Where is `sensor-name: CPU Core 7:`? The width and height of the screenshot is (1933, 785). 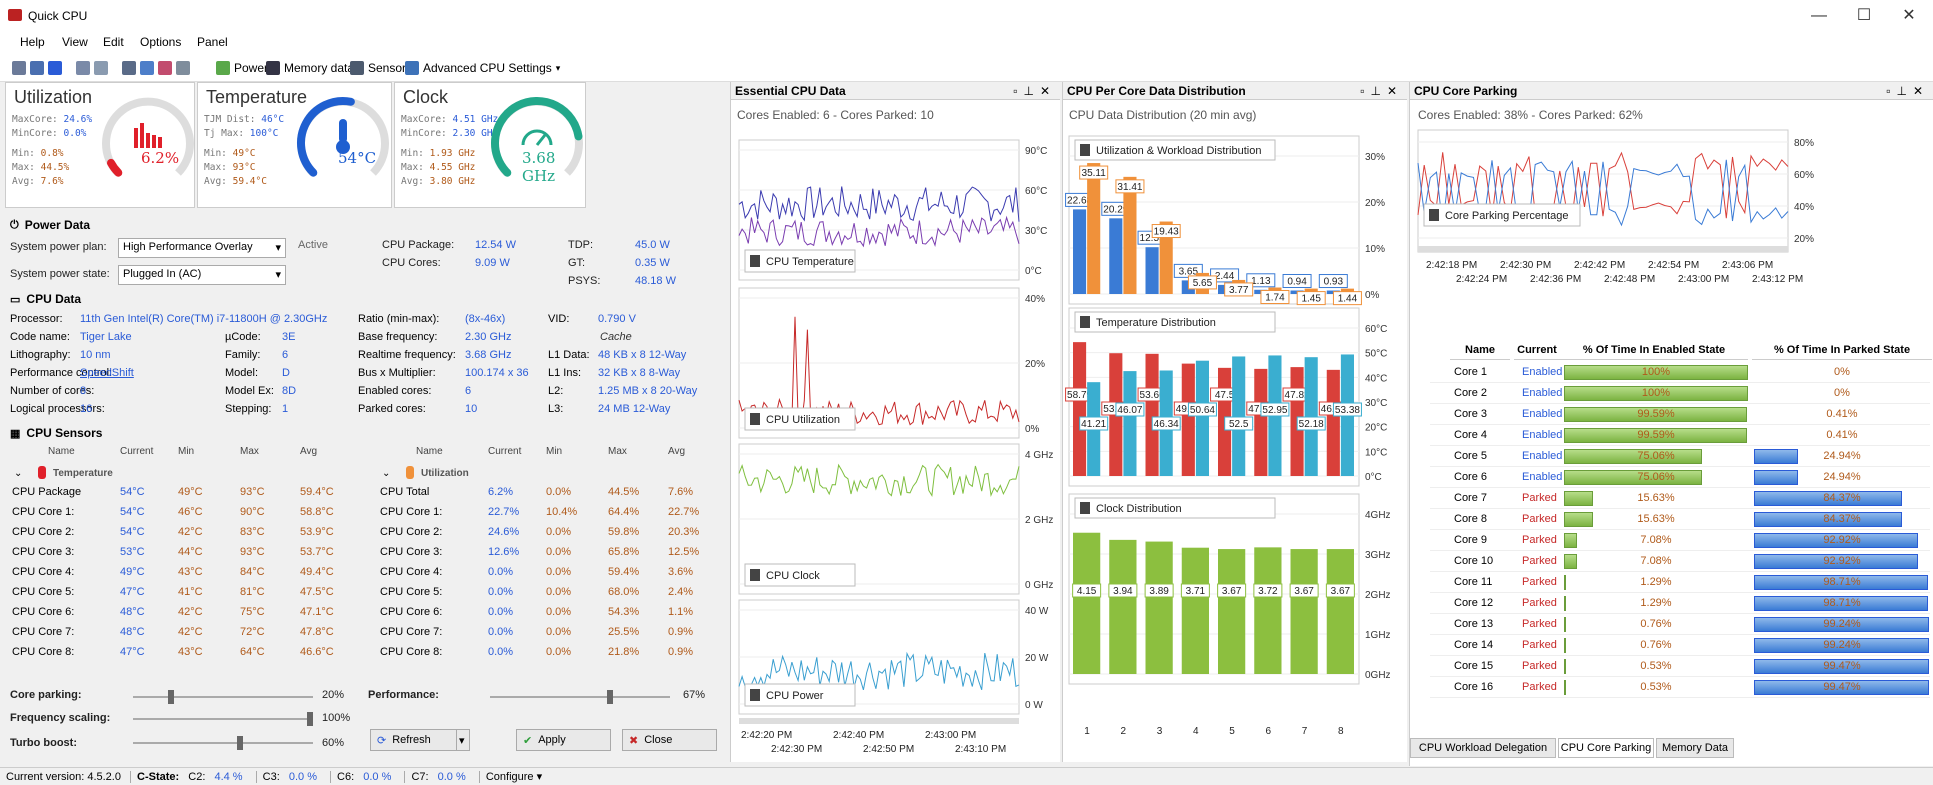
sensor-name: CPU Core 7: is located at coordinates (411, 632).